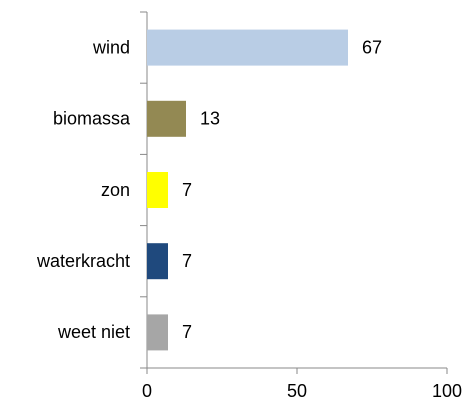  What do you see at coordinates (372, 47) in the screenshot?
I see `value-label: 67` at bounding box center [372, 47].